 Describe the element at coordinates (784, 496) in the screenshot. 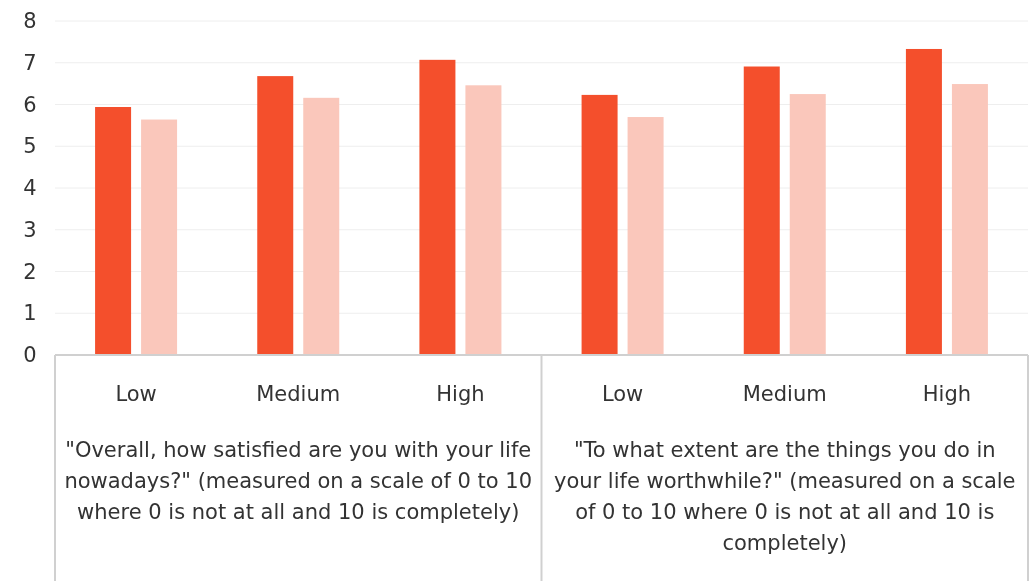

I see `text: "To what extent are the things you do in your life worthwhile?" (measured on a scale of 0 to 10 where 0 is not at all and 10 is completely)` at that location.